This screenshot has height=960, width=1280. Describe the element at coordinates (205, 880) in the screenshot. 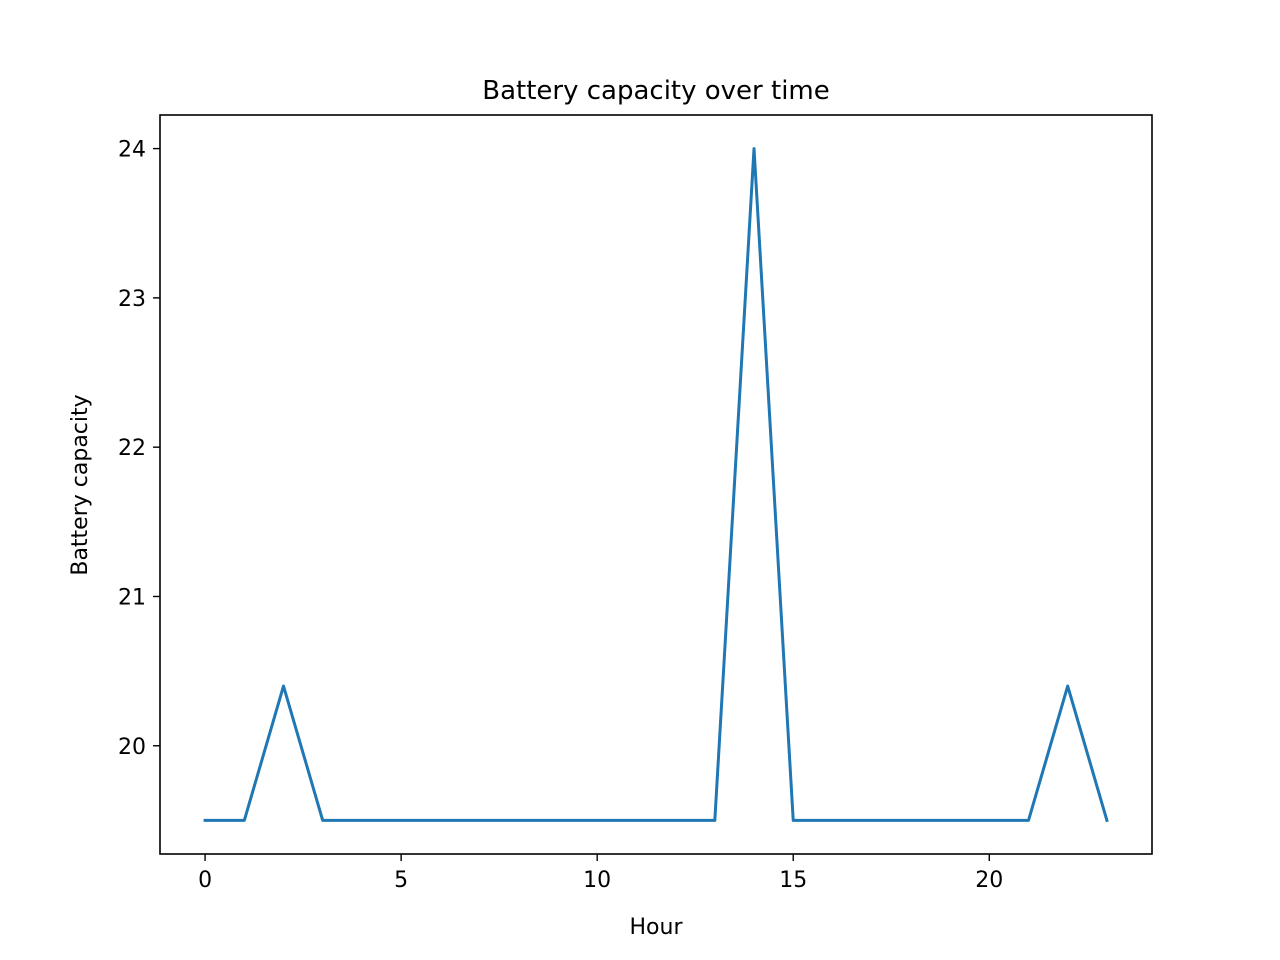

I see `x-tick-label: 0` at that location.